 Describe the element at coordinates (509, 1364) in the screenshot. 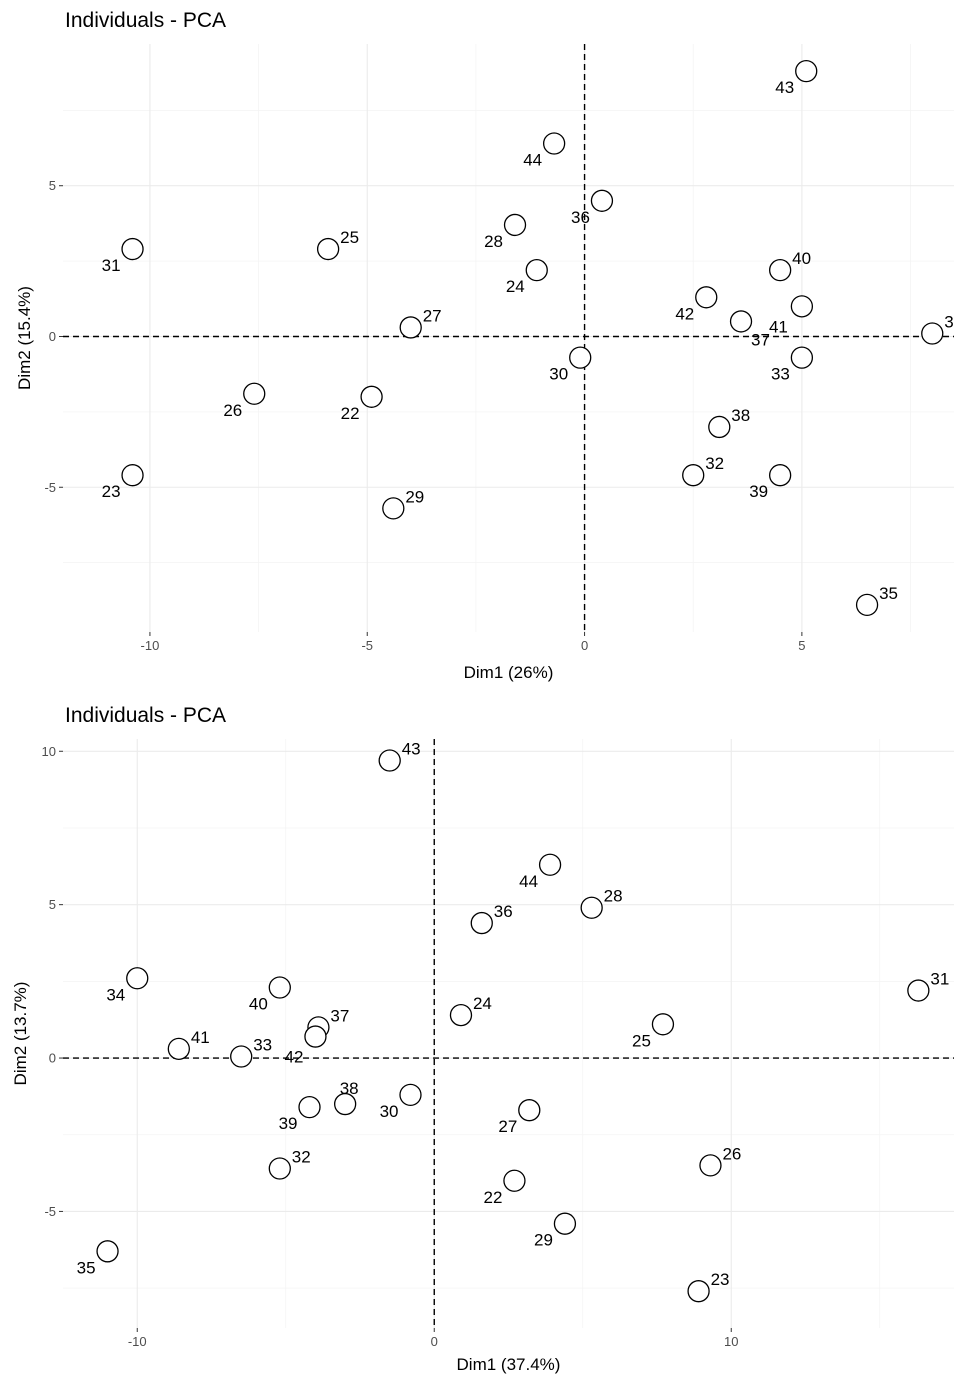

I see `x-axis-title: Dim1 (37.4%)` at that location.